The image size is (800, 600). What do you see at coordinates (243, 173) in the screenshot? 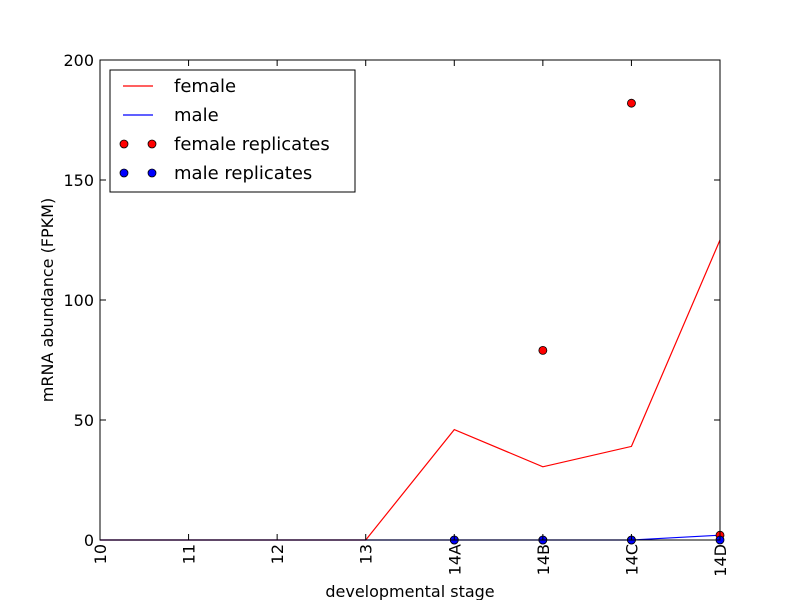
I see `legend-label-male-replicates: male replicates` at bounding box center [243, 173].